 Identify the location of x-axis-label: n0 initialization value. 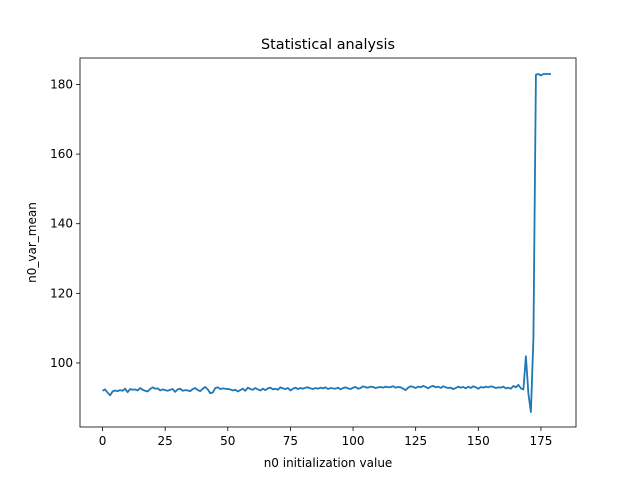
(328, 463).